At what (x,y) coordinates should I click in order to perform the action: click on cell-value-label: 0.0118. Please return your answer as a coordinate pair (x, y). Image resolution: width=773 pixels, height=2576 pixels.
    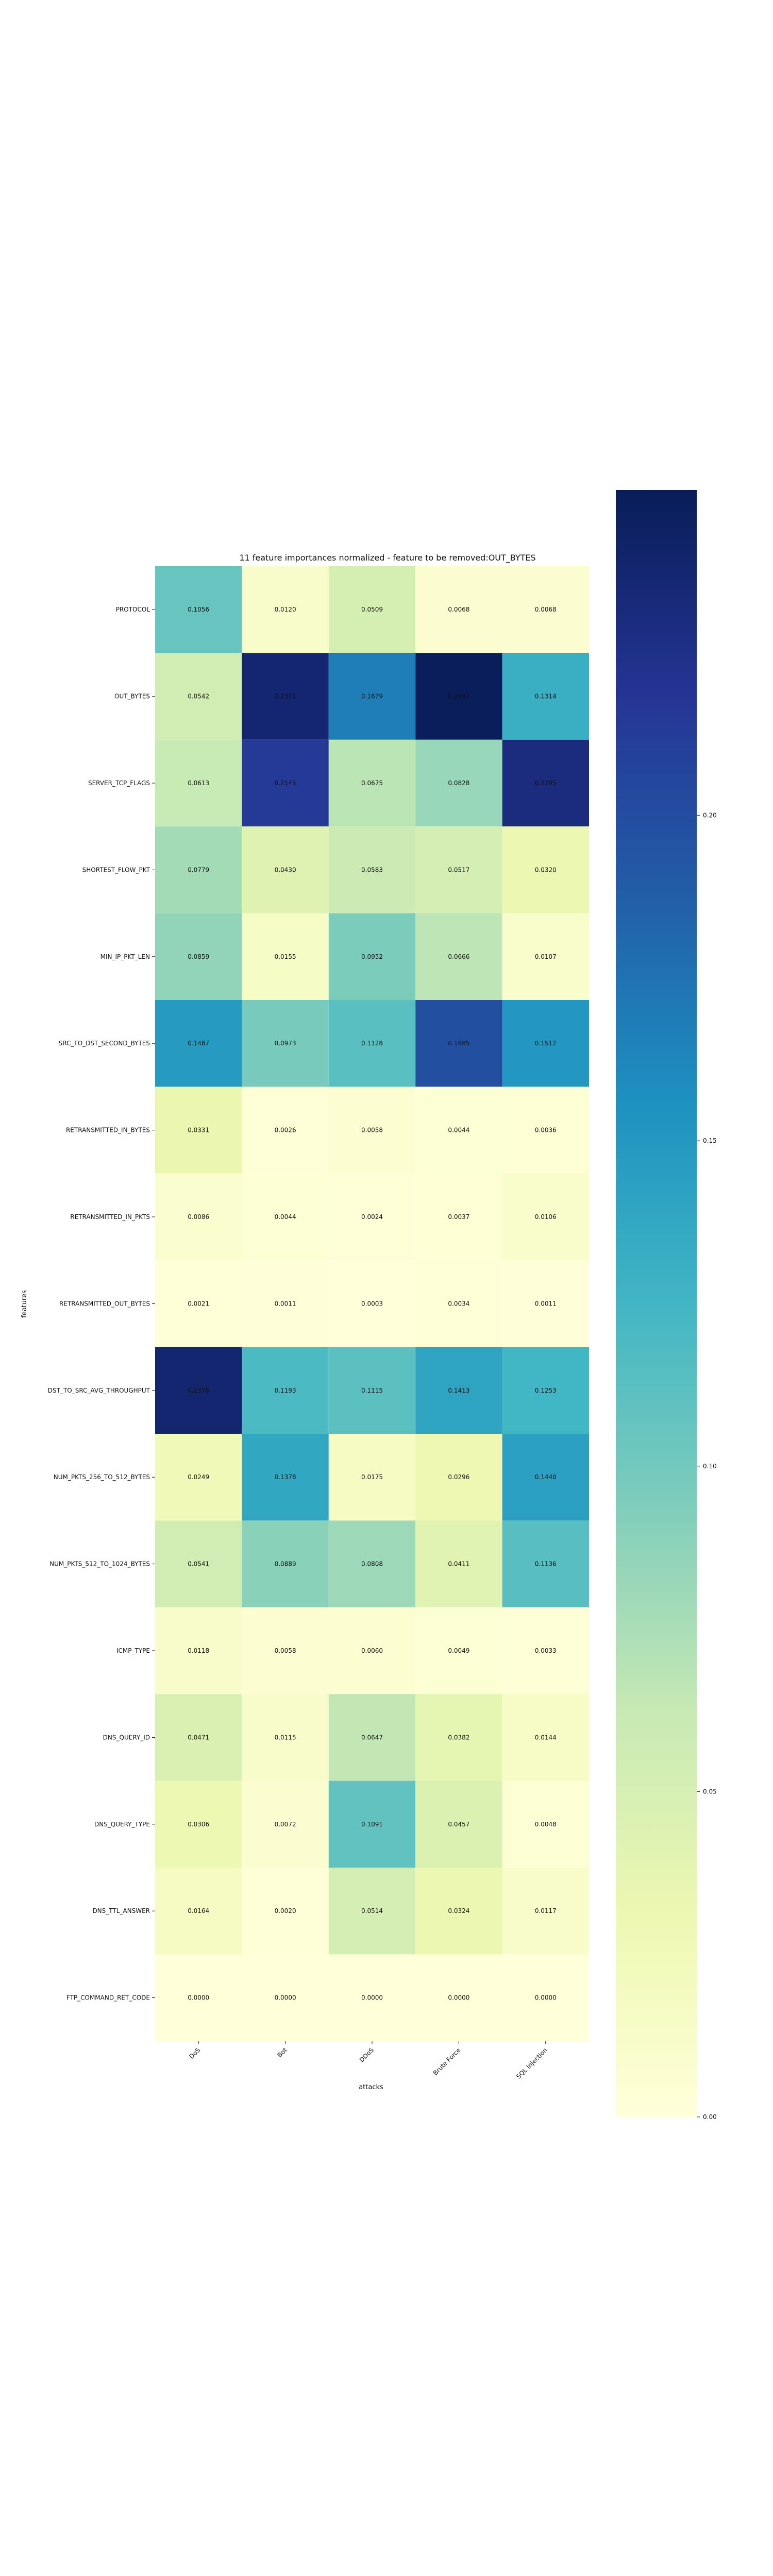
    Looking at the image, I should click on (198, 1650).